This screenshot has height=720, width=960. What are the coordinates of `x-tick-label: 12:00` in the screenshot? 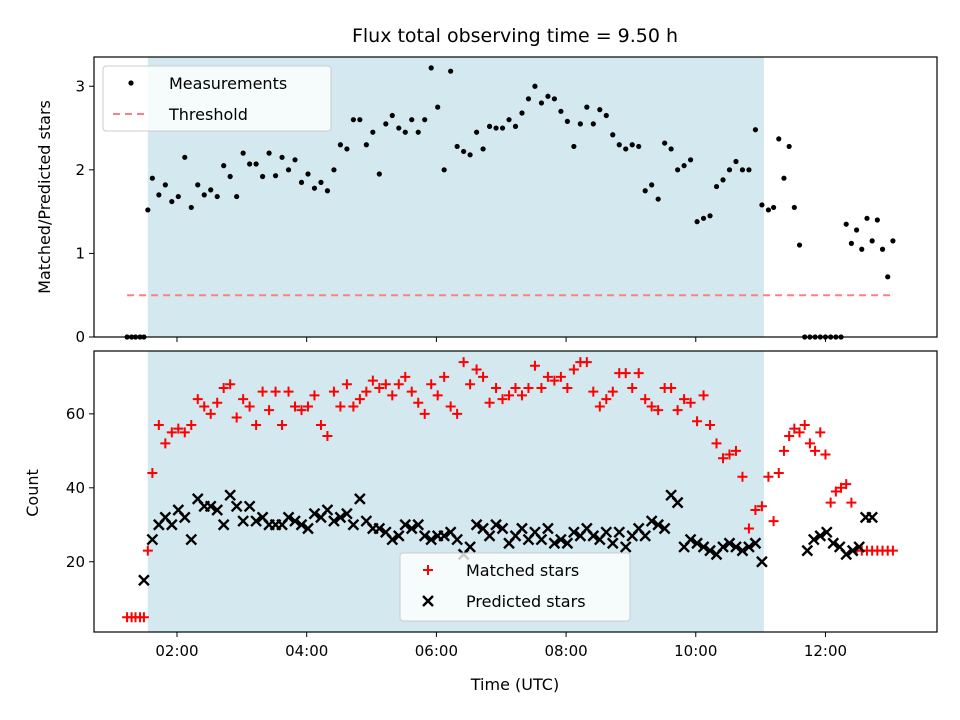 It's located at (825, 651).